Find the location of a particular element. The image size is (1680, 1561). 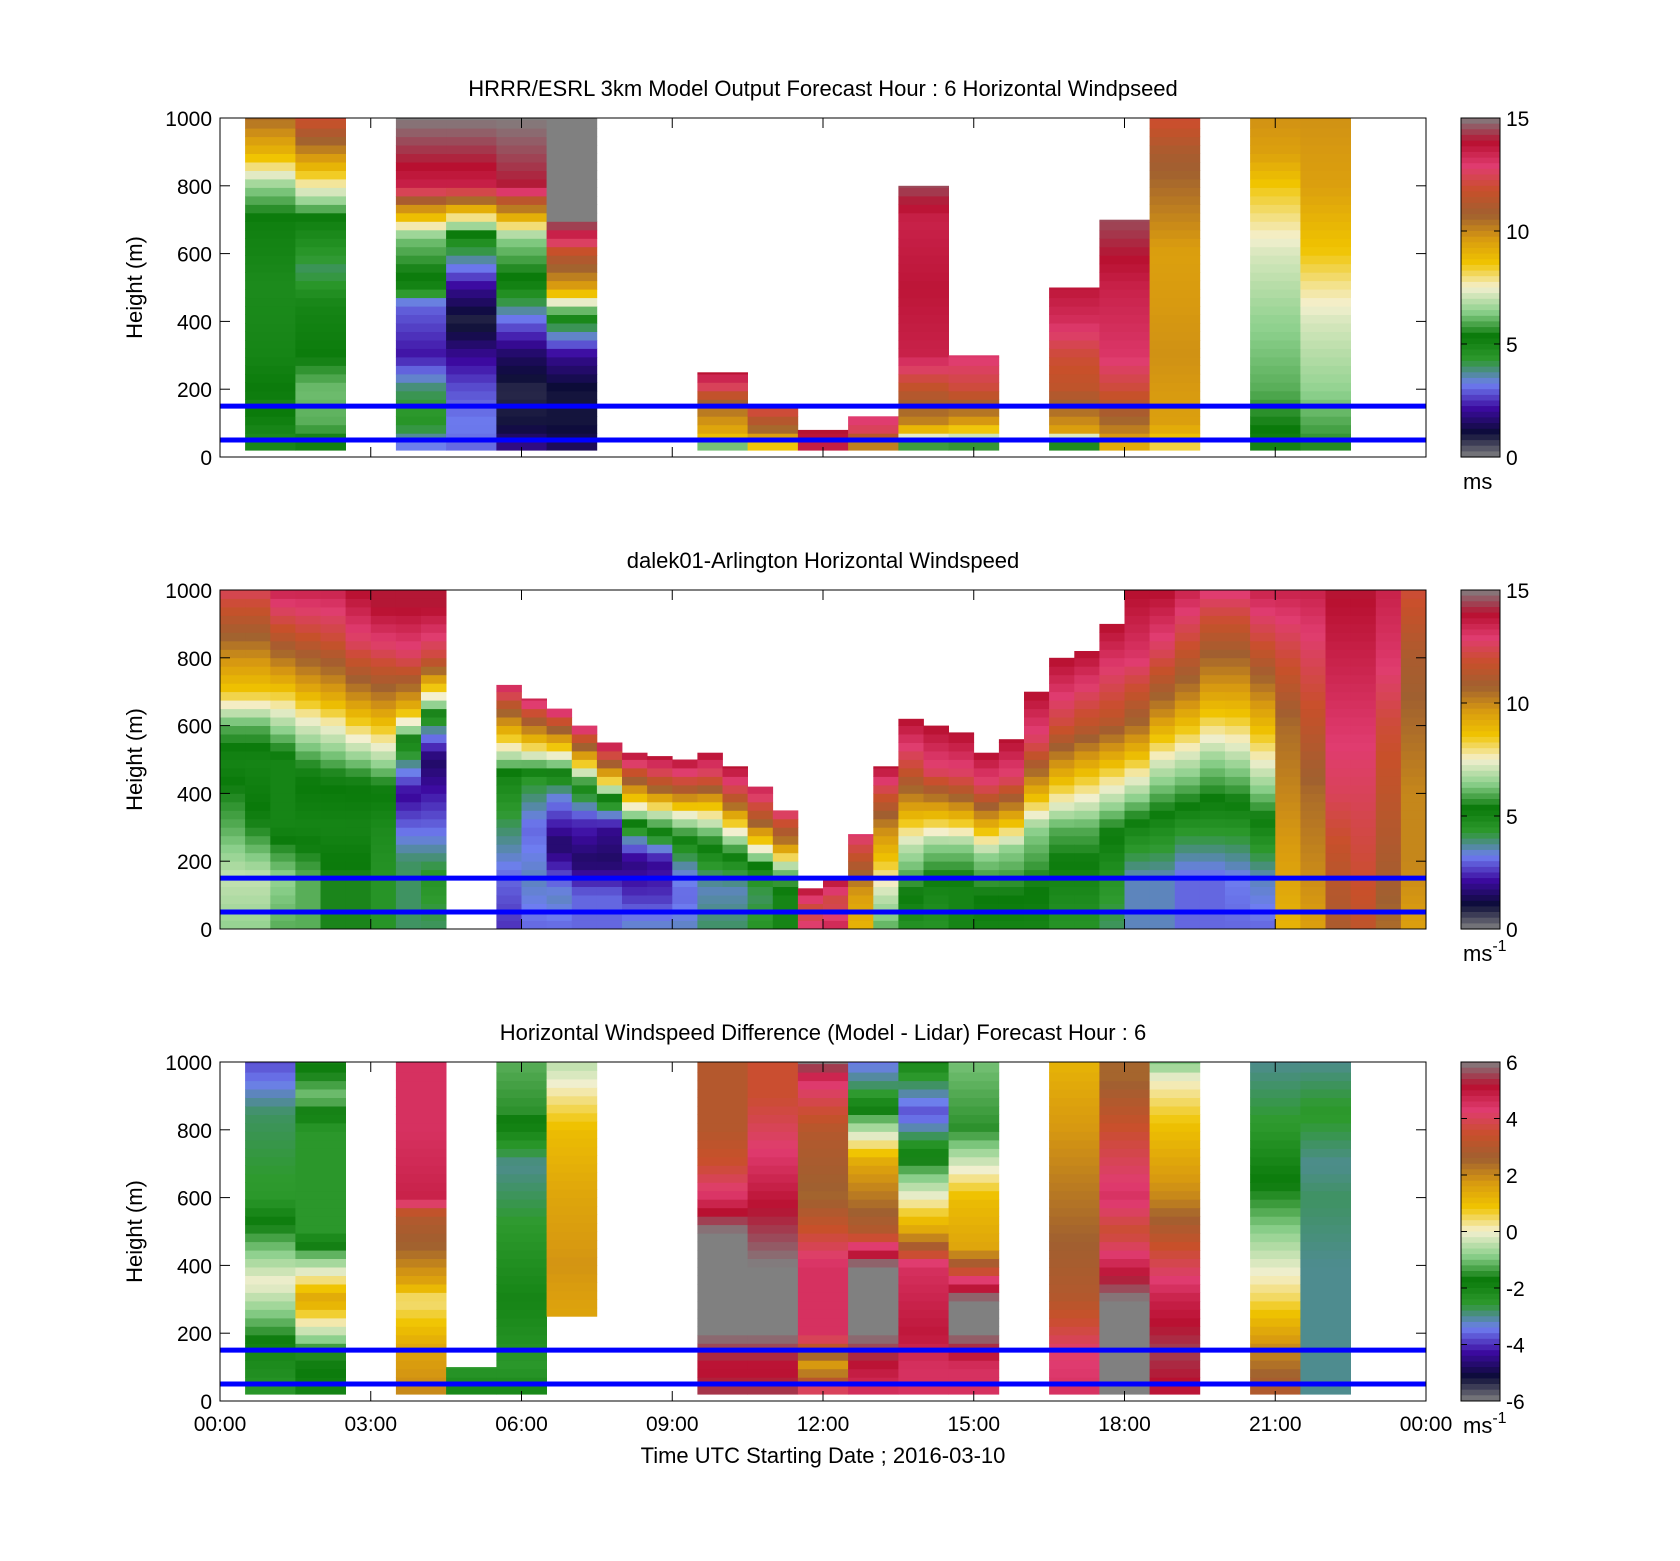

y-tick-label: 400 is located at coordinates (194, 1266).